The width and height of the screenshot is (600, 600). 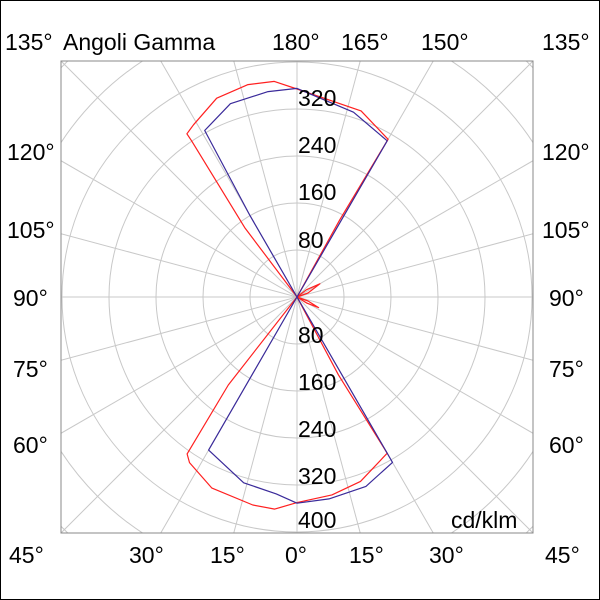 I want to click on left-label: 105°, so click(x=31, y=230).